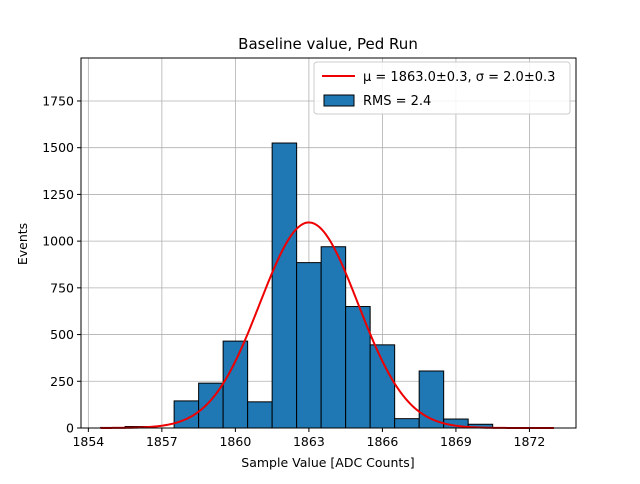 Image resolution: width=640 pixels, height=484 pixels. I want to click on x-tick-label: 1872, so click(530, 441).